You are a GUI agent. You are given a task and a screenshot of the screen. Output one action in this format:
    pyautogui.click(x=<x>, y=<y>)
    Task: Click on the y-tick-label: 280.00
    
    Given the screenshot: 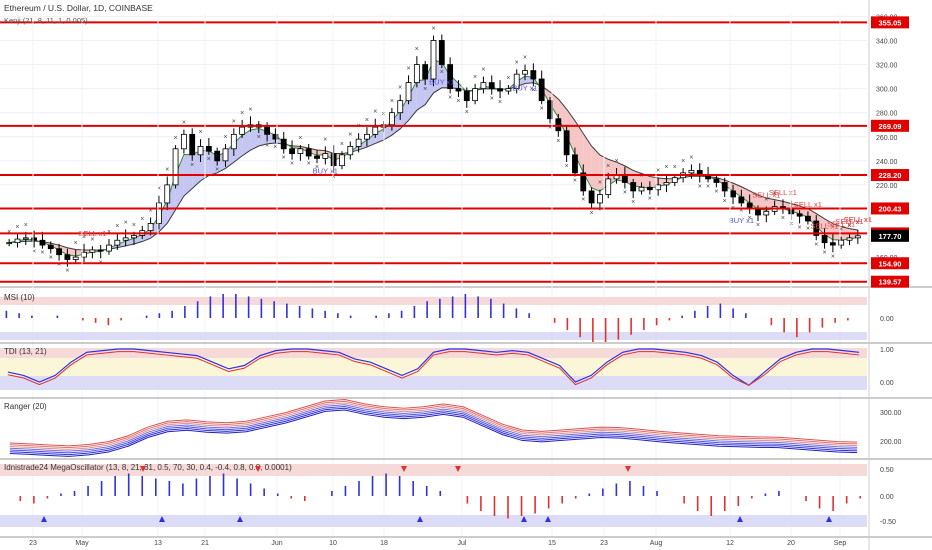 What is the action you would take?
    pyautogui.click(x=887, y=114)
    